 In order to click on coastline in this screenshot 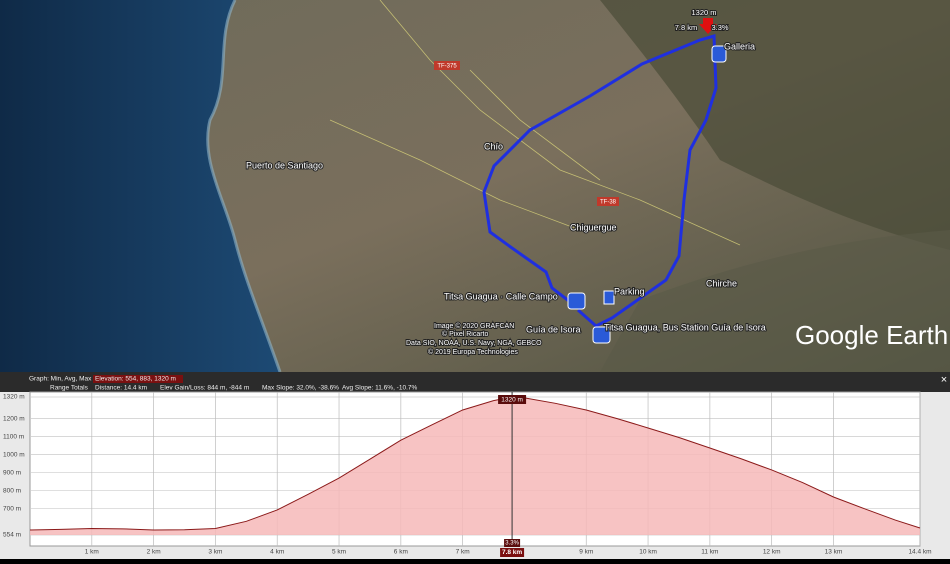, I will do `click(244, 186)`.